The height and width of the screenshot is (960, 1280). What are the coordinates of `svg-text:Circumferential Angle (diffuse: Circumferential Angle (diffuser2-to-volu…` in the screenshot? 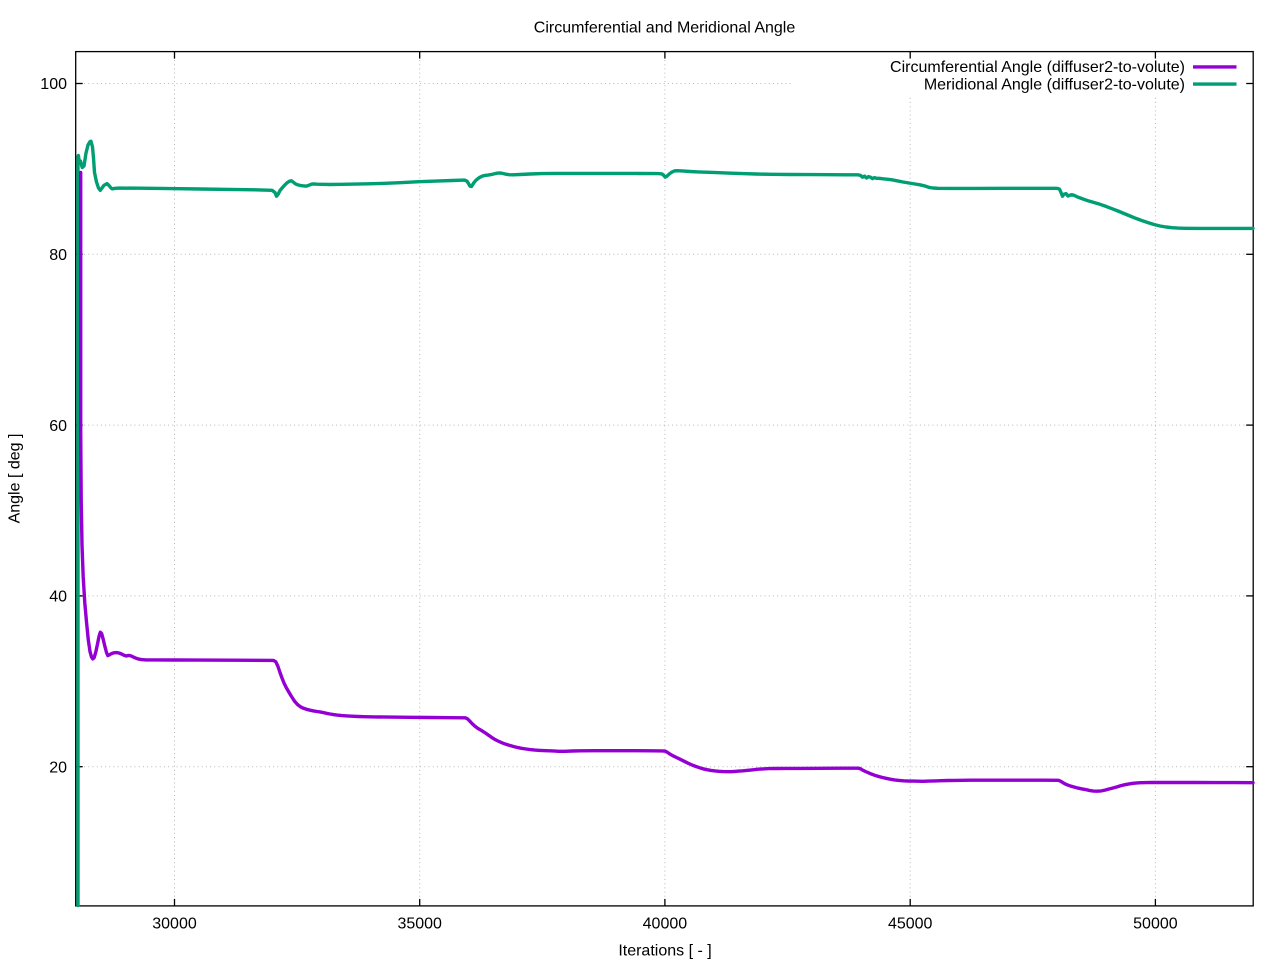 It's located at (1037, 67).